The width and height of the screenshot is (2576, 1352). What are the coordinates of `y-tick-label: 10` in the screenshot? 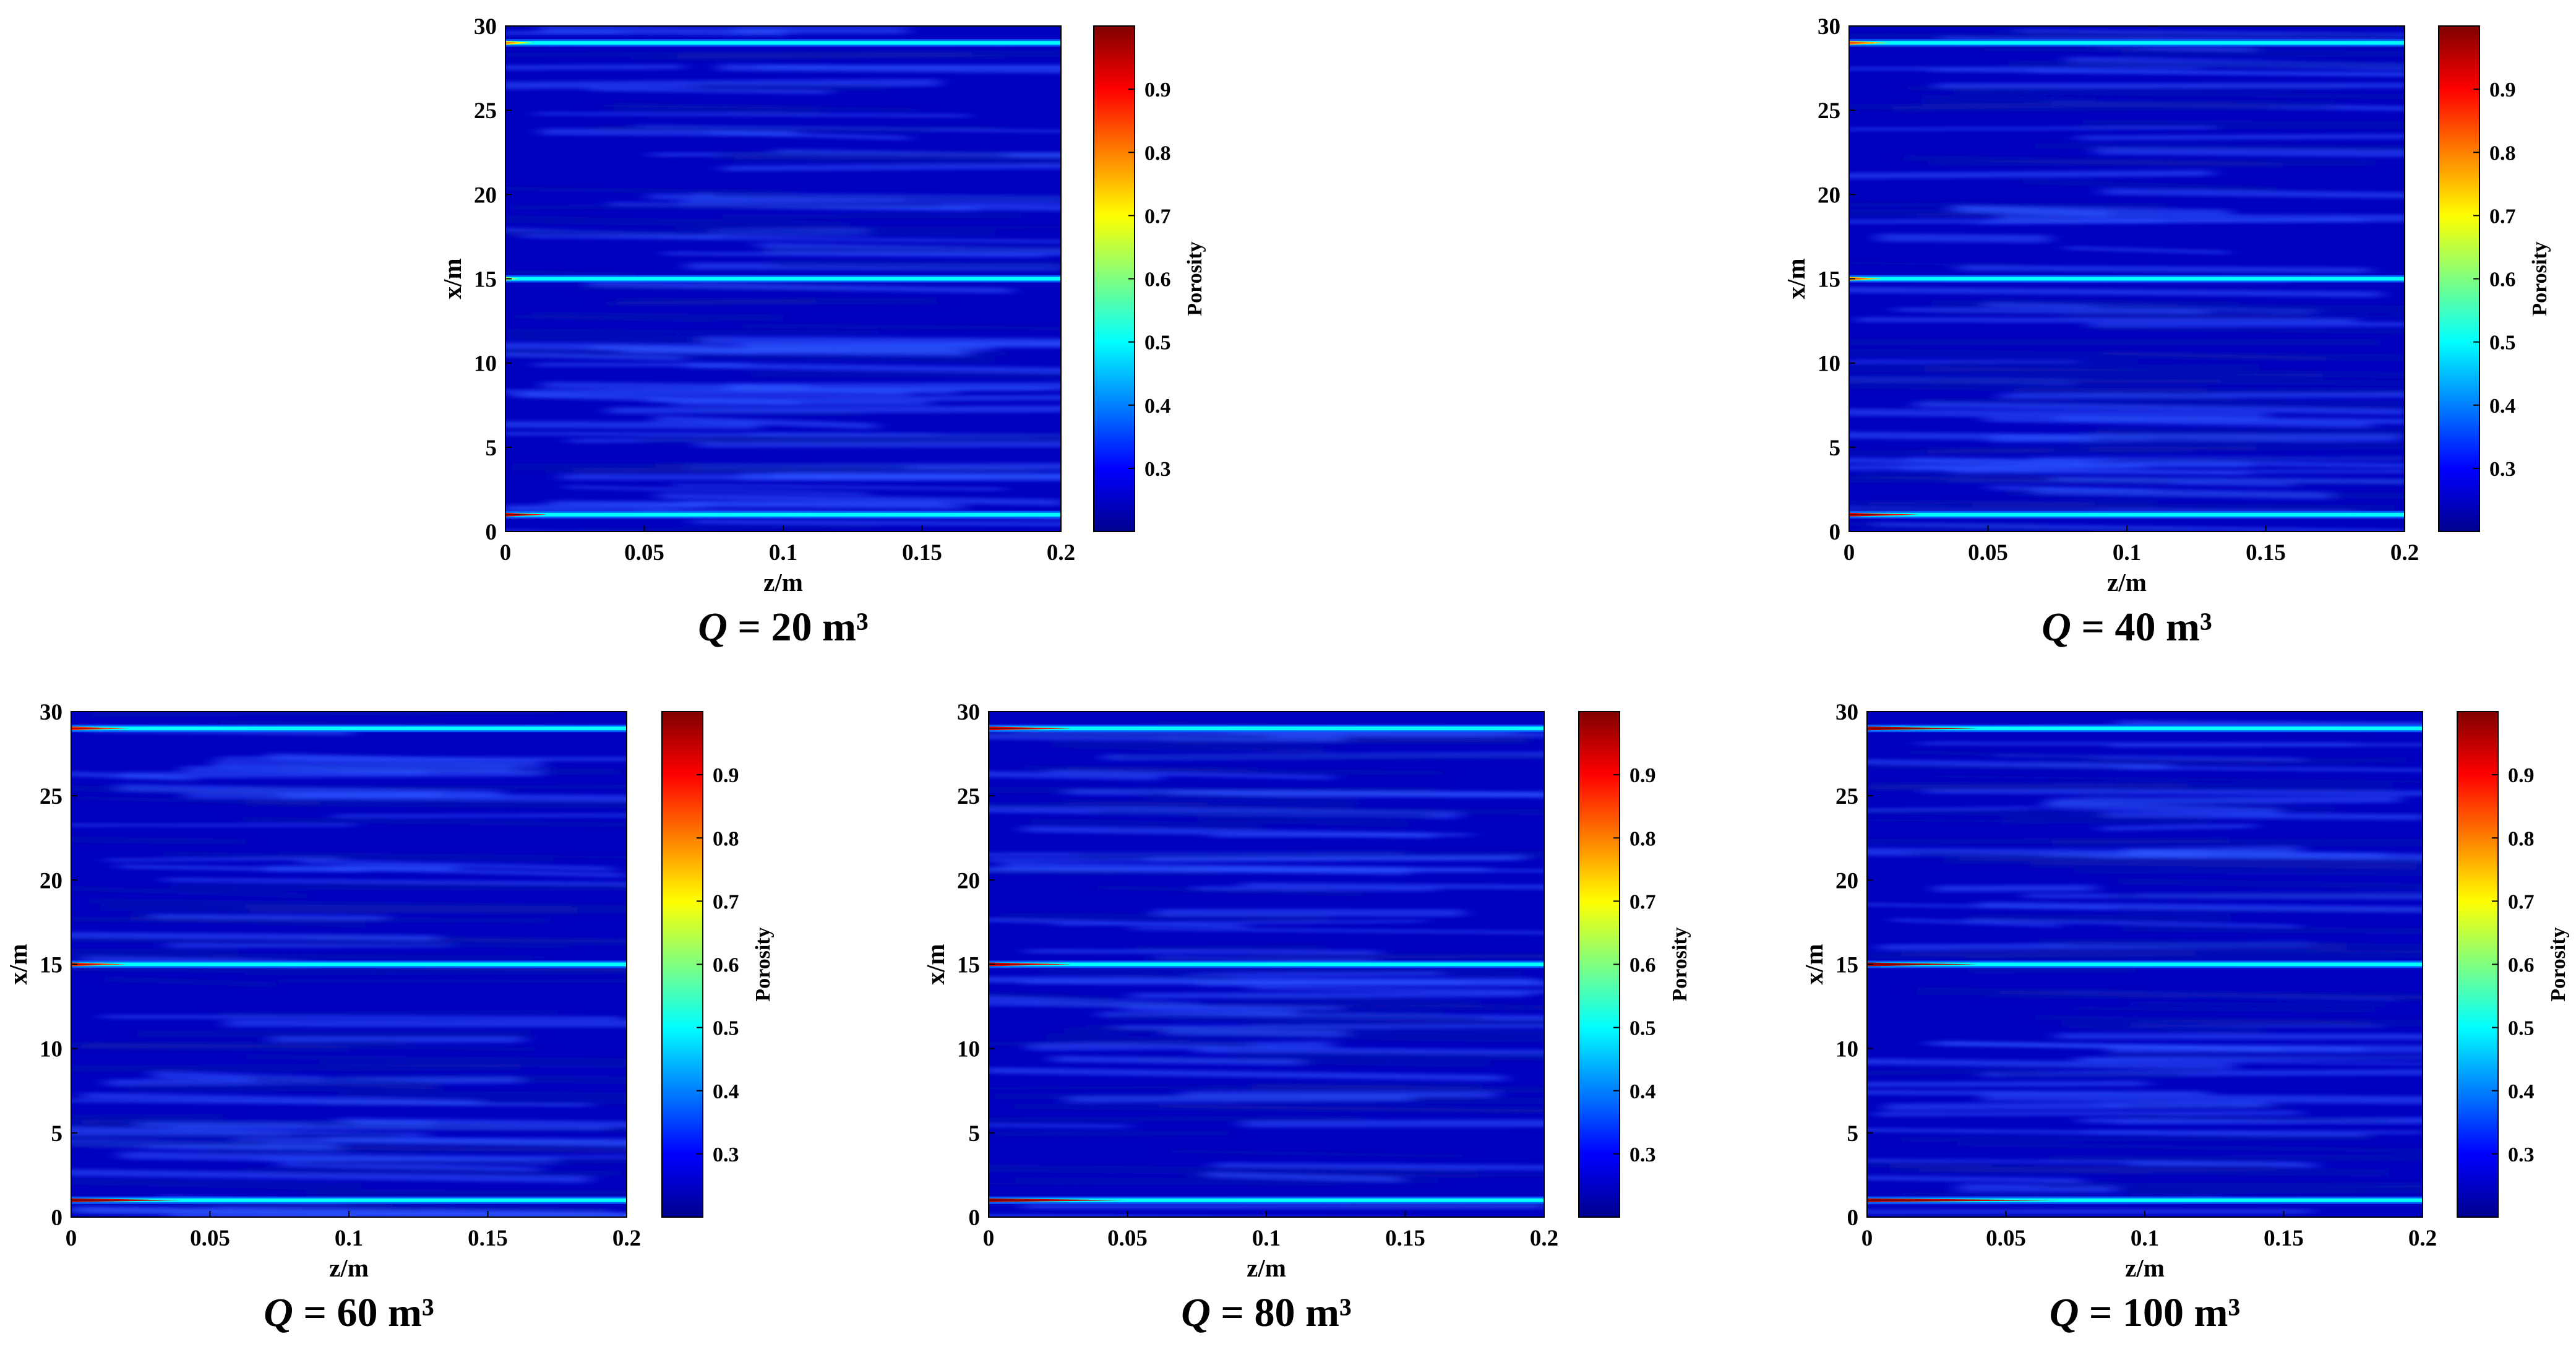 It's located at (1847, 1050).